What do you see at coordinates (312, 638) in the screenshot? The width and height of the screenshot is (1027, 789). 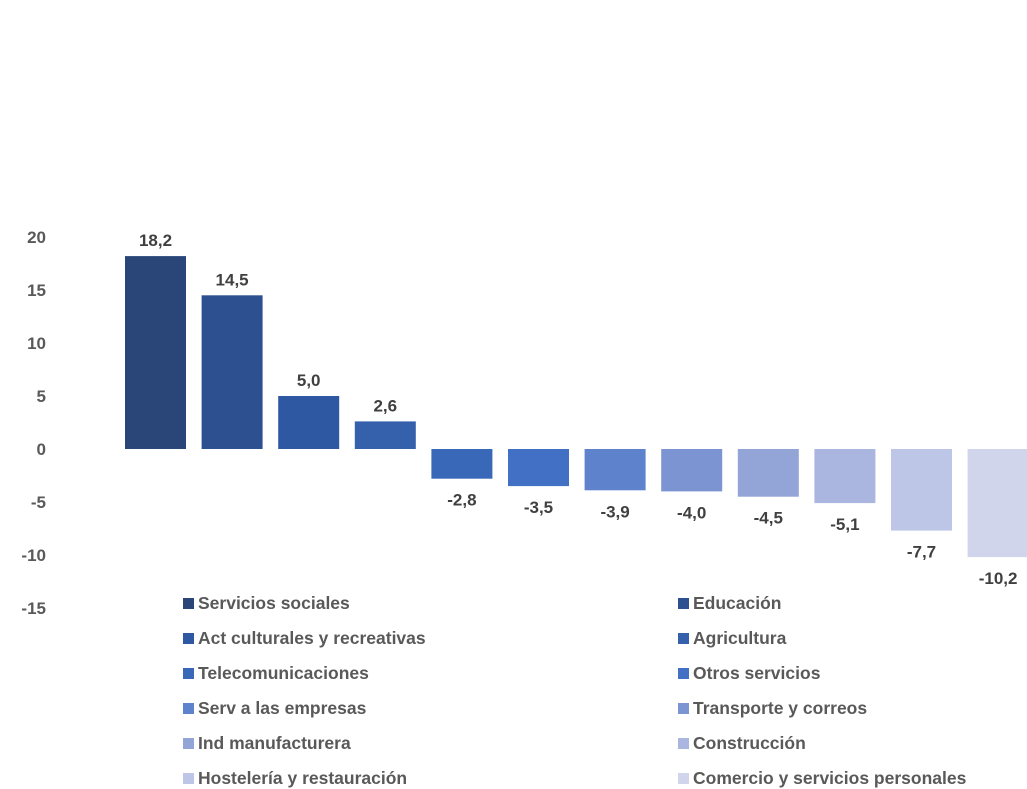 I see `legend-label: Act culturales y recreativas` at bounding box center [312, 638].